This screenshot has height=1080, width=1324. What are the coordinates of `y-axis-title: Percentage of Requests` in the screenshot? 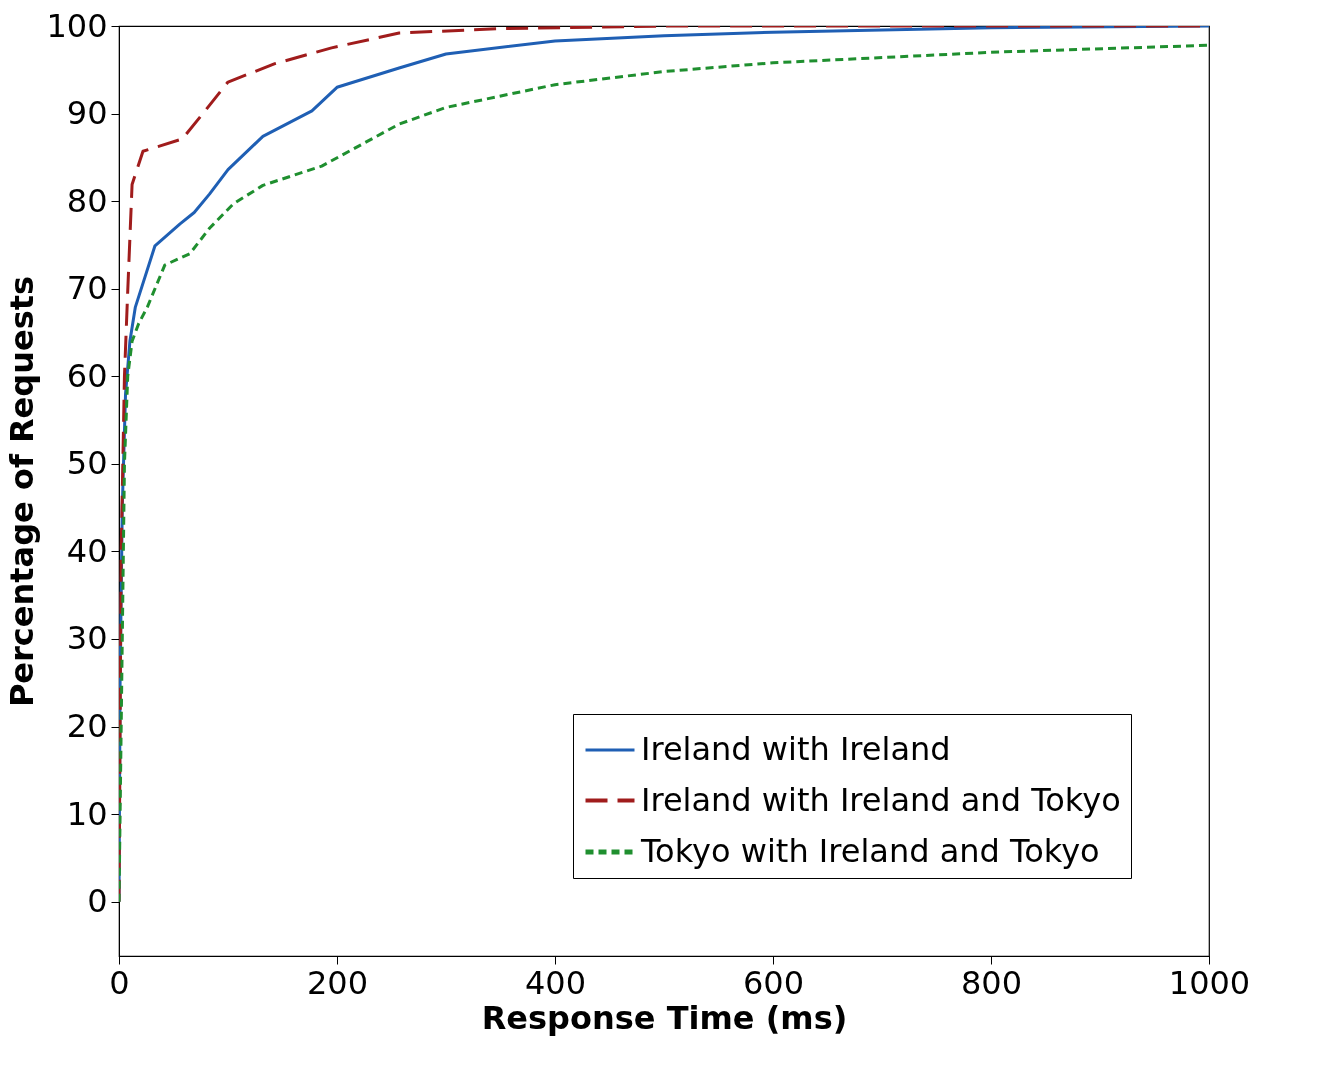 It's located at (22, 491).